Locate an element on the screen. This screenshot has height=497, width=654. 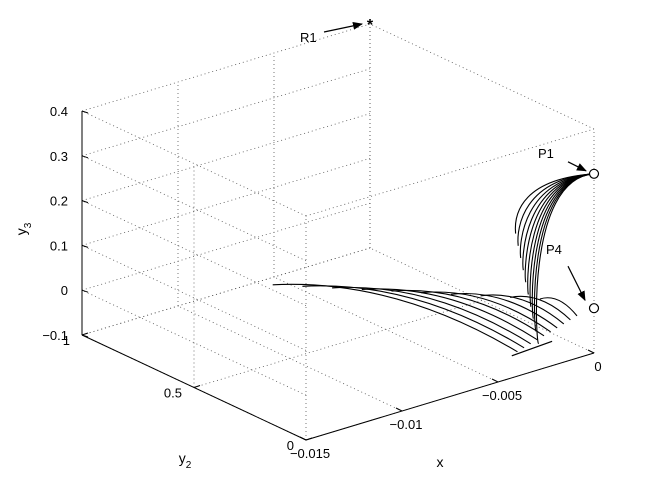
annotation-arrow-p4 is located at coordinates (576, 283).